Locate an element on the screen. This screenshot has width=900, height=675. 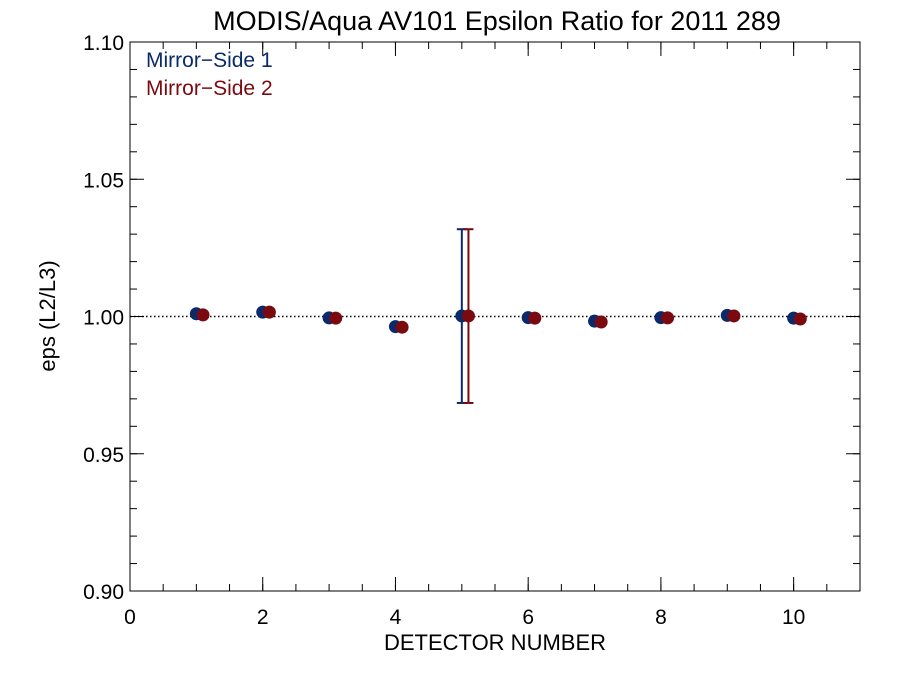
y-tick-label: 1.05 is located at coordinates (103, 180).